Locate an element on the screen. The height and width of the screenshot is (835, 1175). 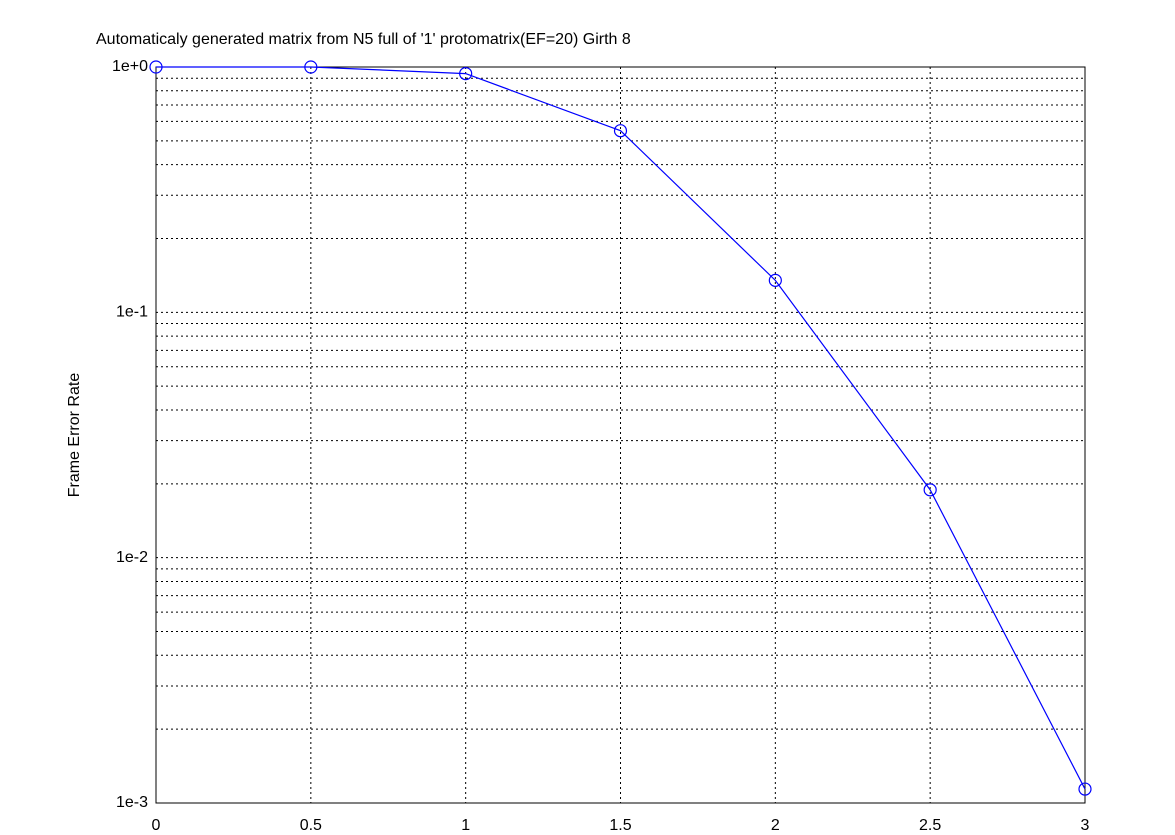
y-tick-label: 1e-1 is located at coordinates (132, 312).